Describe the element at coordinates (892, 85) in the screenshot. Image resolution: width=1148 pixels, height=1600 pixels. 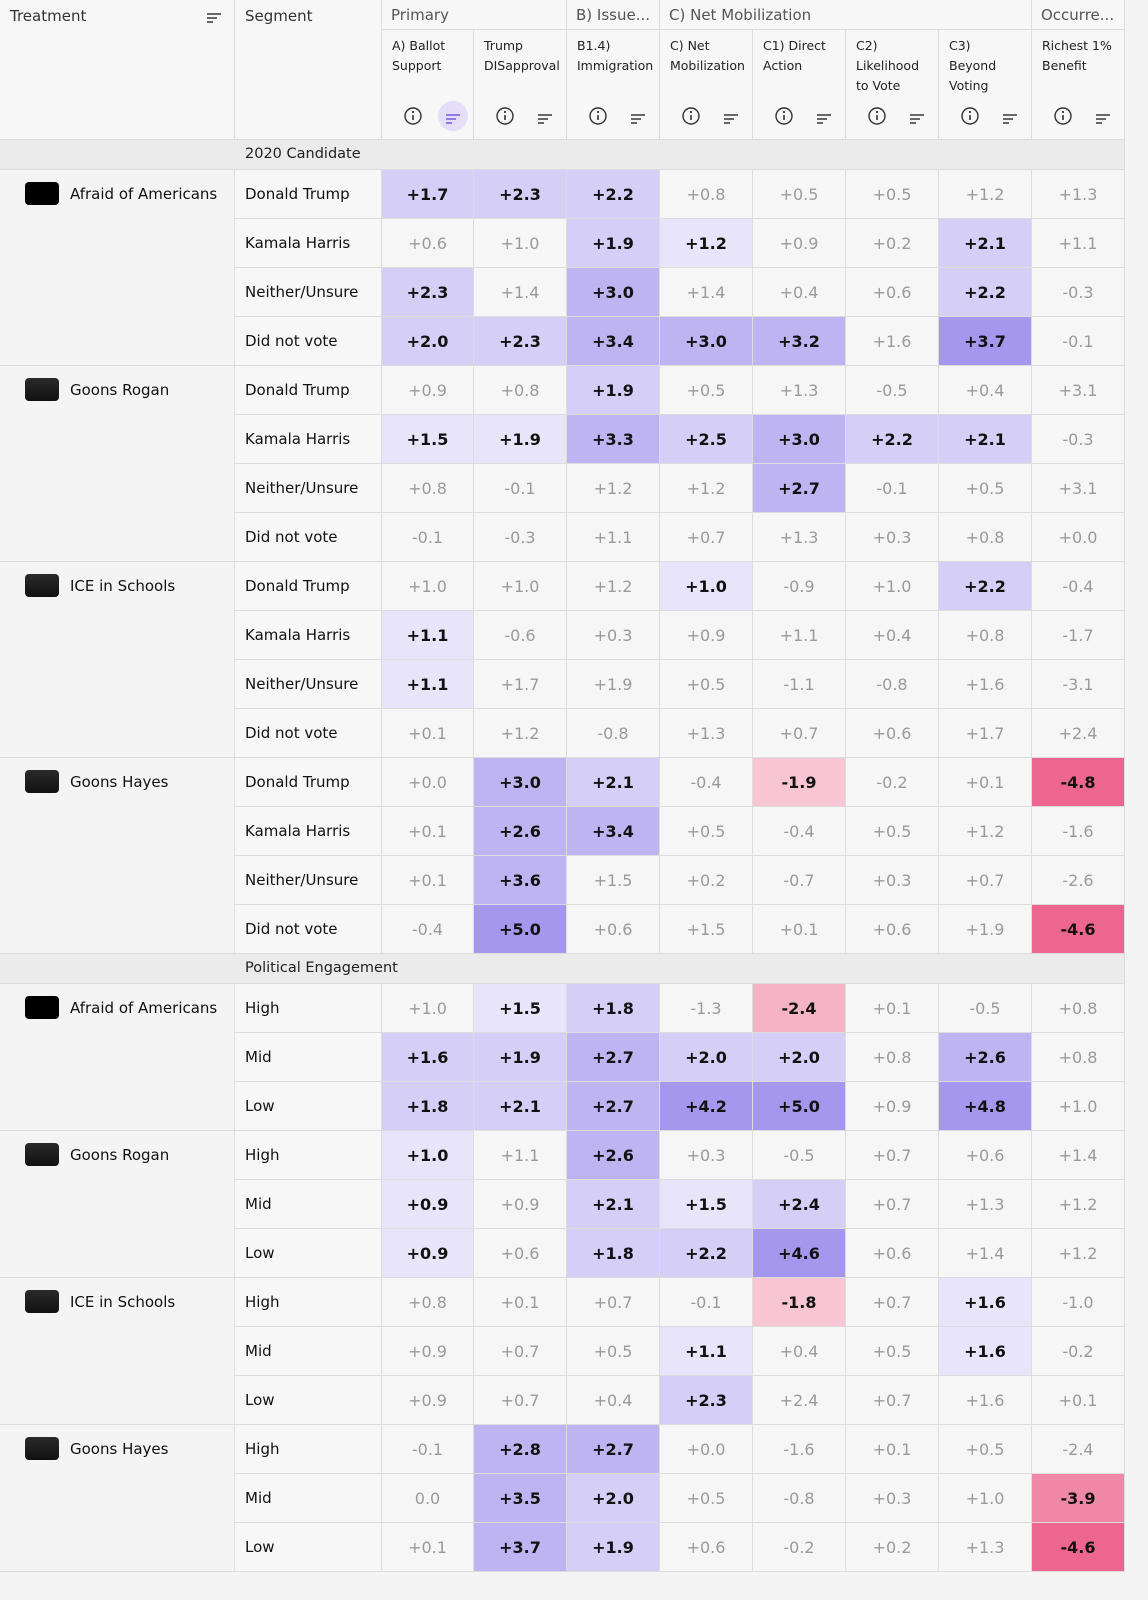
I see `column-header: C2) Likelihood to Vote` at that location.